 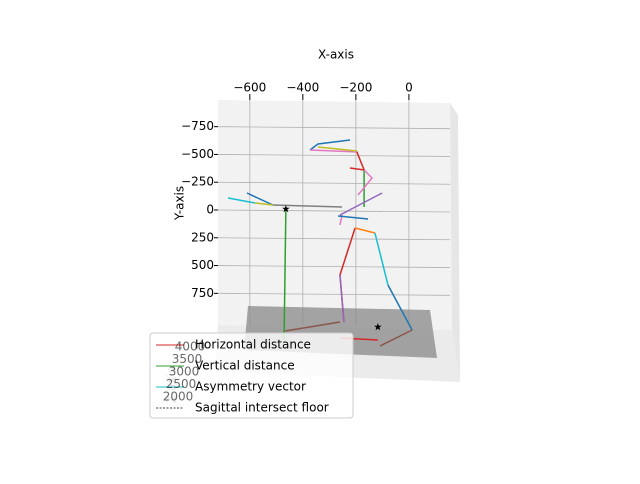 What do you see at coordinates (455, 242) in the screenshot?
I see `side-pane` at bounding box center [455, 242].